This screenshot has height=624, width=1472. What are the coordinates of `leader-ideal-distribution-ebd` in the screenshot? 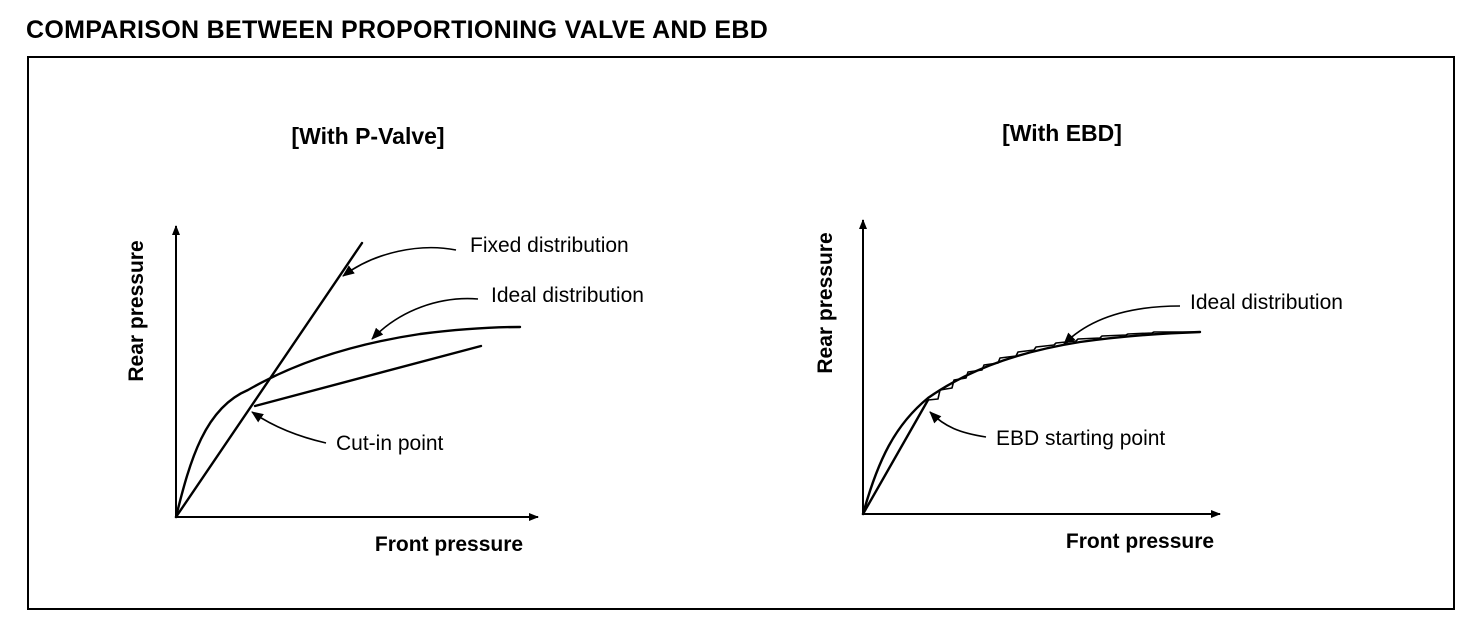 It's located at (1122, 325).